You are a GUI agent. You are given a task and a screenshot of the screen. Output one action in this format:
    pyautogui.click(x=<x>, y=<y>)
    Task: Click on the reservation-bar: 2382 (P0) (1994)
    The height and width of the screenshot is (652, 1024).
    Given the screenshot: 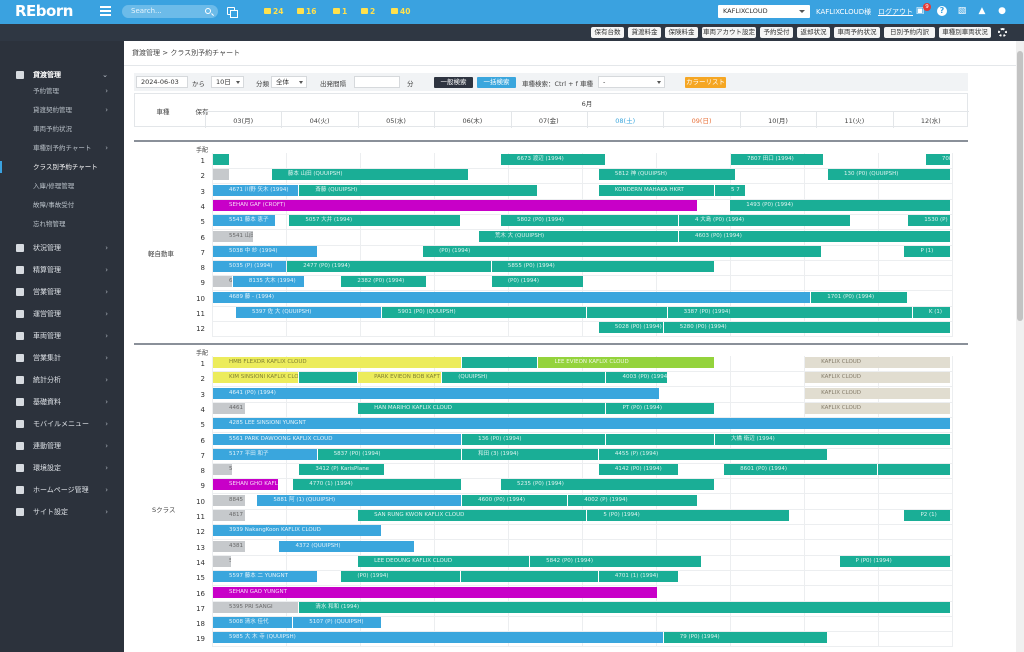 What is the action you would take?
    pyautogui.click(x=383, y=282)
    